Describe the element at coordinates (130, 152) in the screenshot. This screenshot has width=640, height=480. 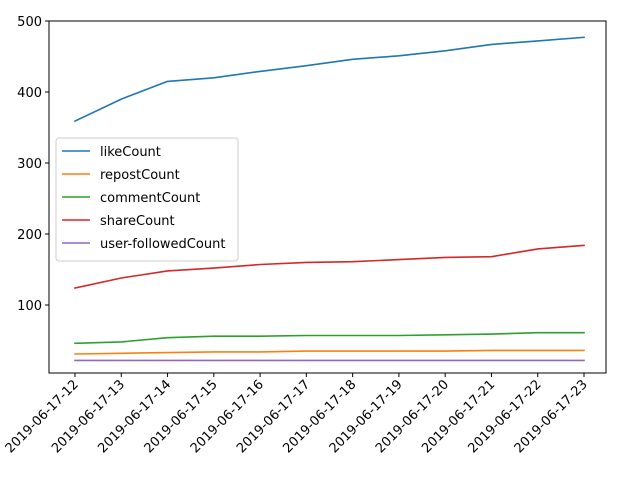
I see `legend-label: likeCount` at that location.